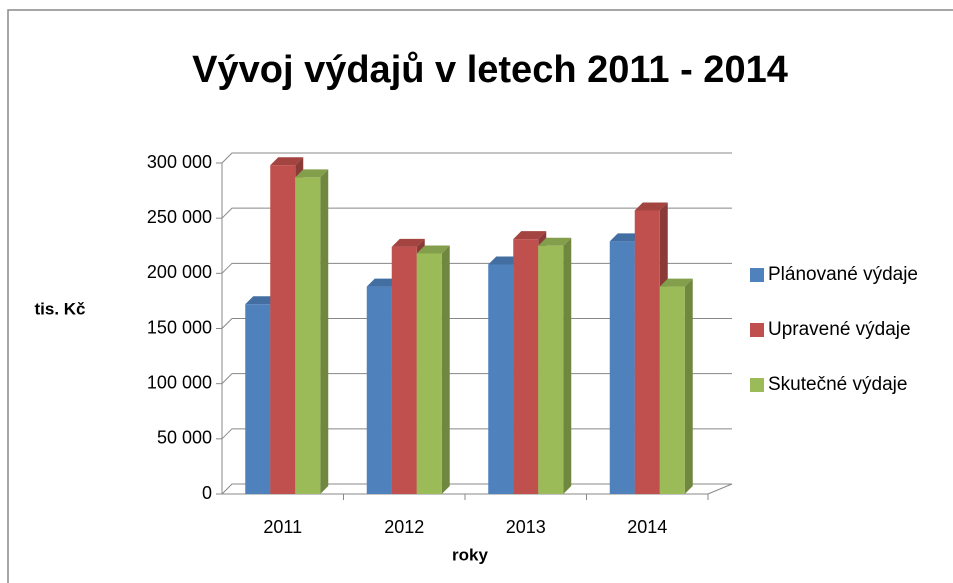 The height and width of the screenshot is (583, 953). I want to click on x-tick-label: 2014, so click(647, 527).